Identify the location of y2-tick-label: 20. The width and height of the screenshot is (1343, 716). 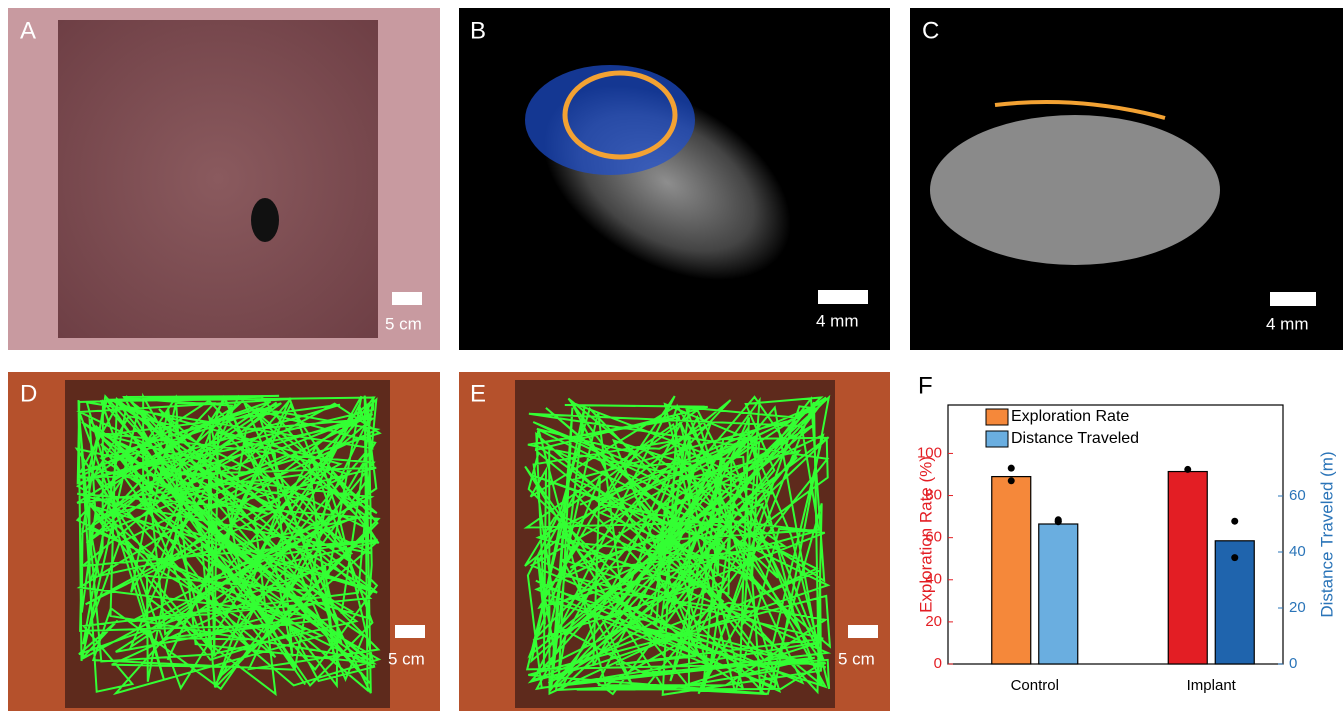
(1297, 607).